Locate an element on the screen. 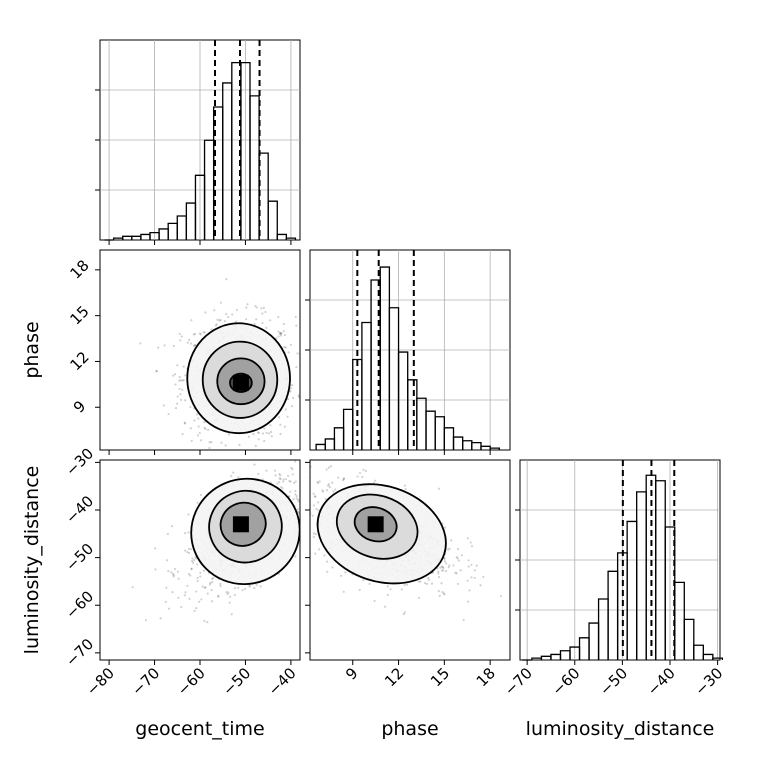 The width and height of the screenshot is (760, 760). joint-geocent-time-vs-luminosity-distance-inner is located at coordinates (219, 542).